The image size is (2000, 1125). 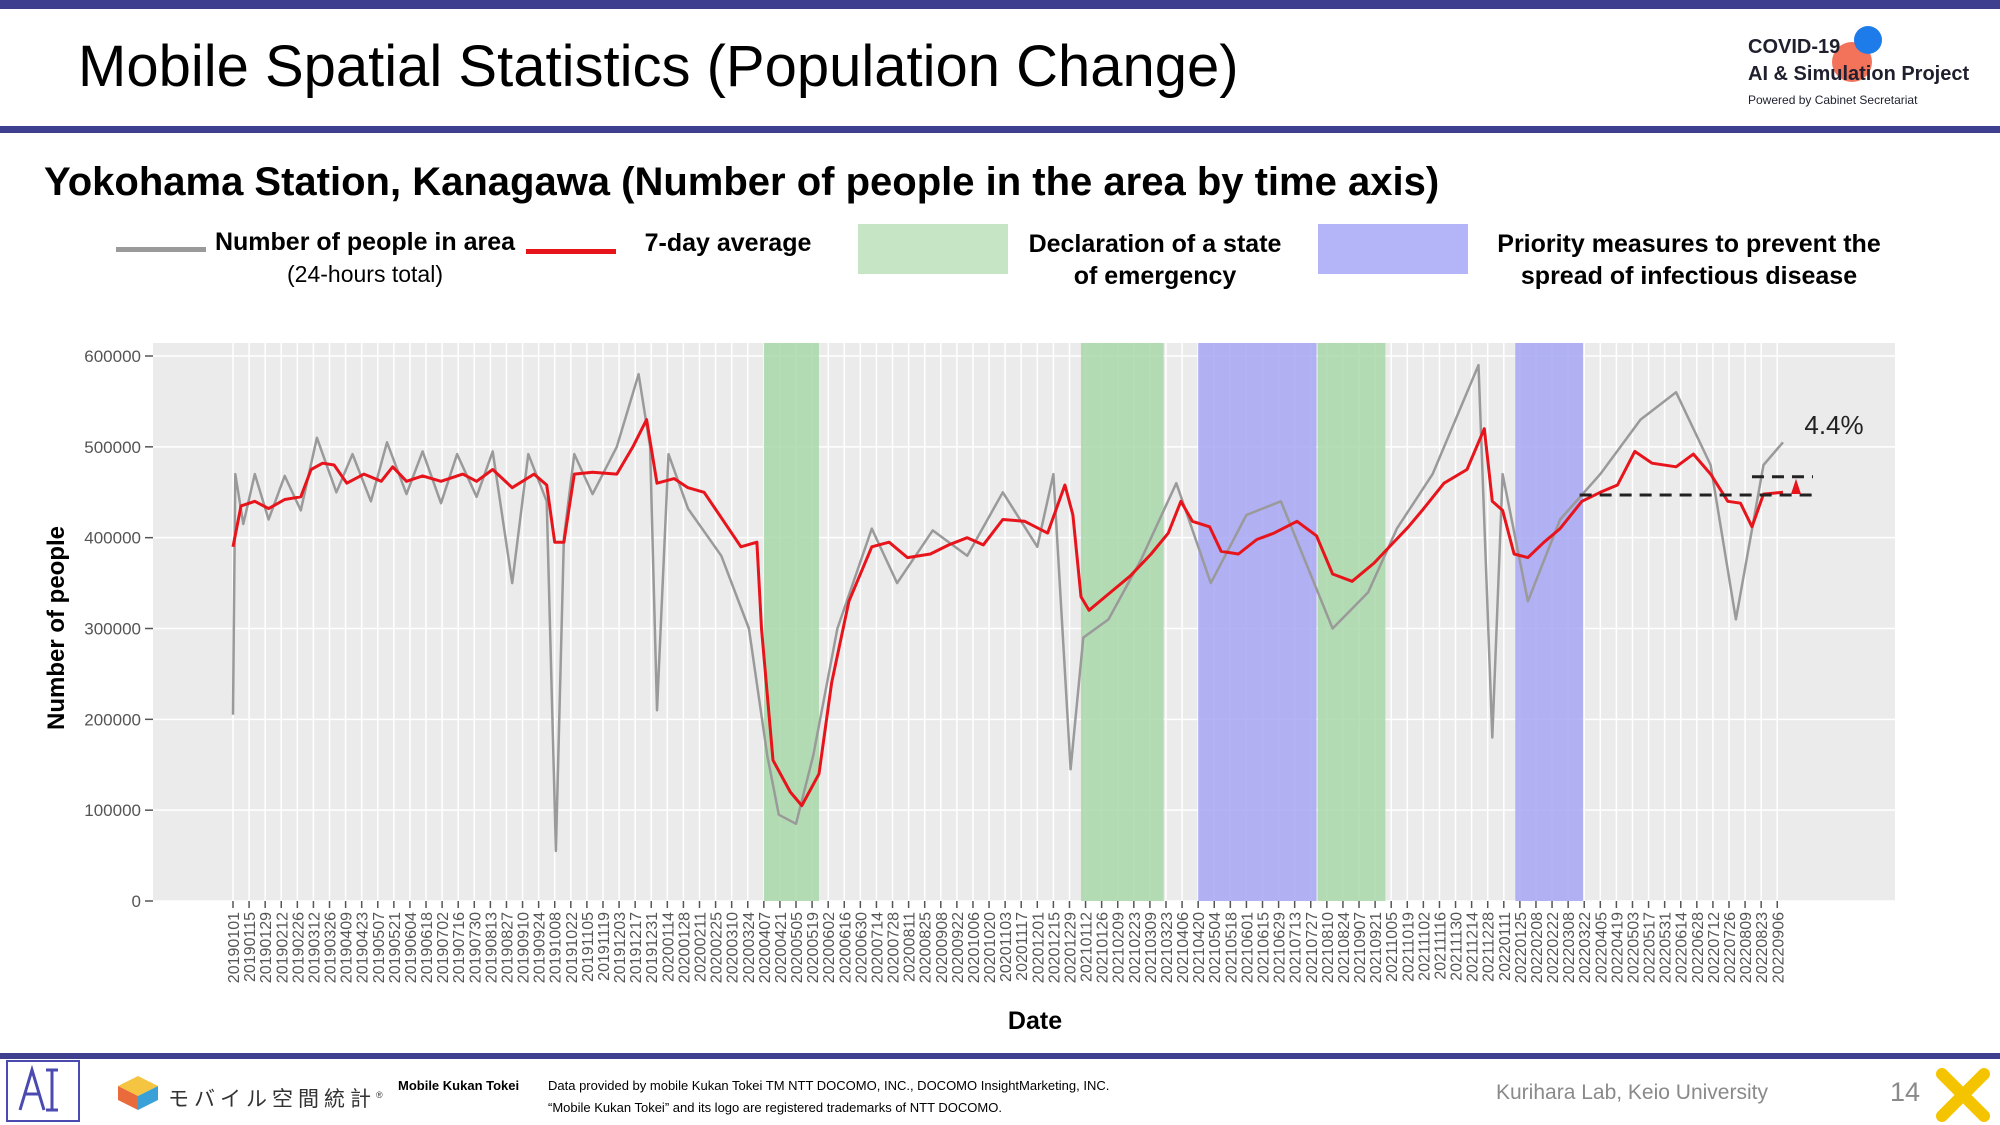 I want to click on x-tick-label: 20201215, so click(x=1054, y=947).